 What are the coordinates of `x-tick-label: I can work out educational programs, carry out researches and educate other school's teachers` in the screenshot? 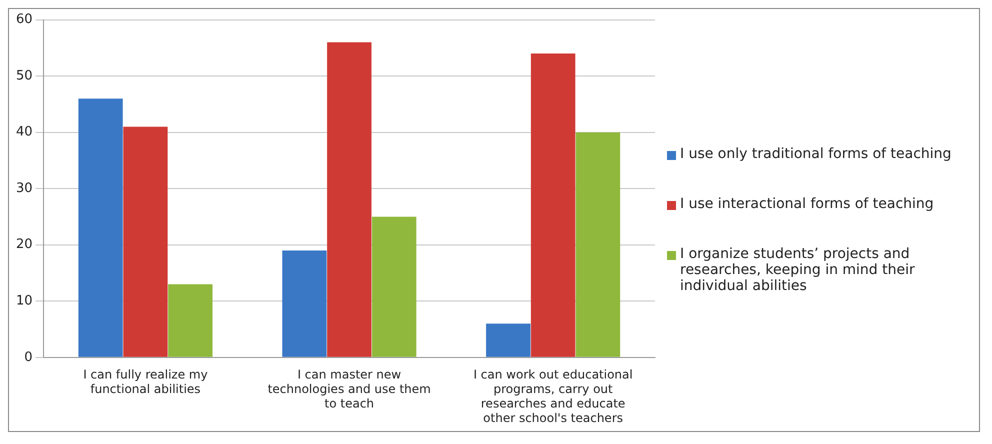 It's located at (553, 396).